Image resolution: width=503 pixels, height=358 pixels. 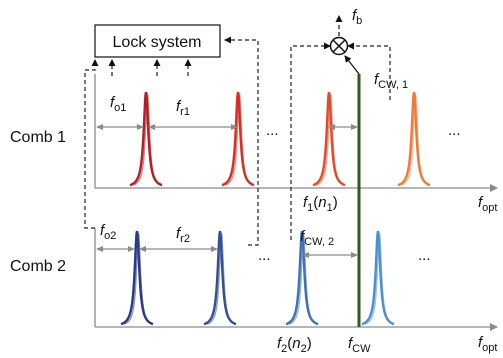 I want to click on label-fcw2: fCW, 2, so click(x=317, y=238).